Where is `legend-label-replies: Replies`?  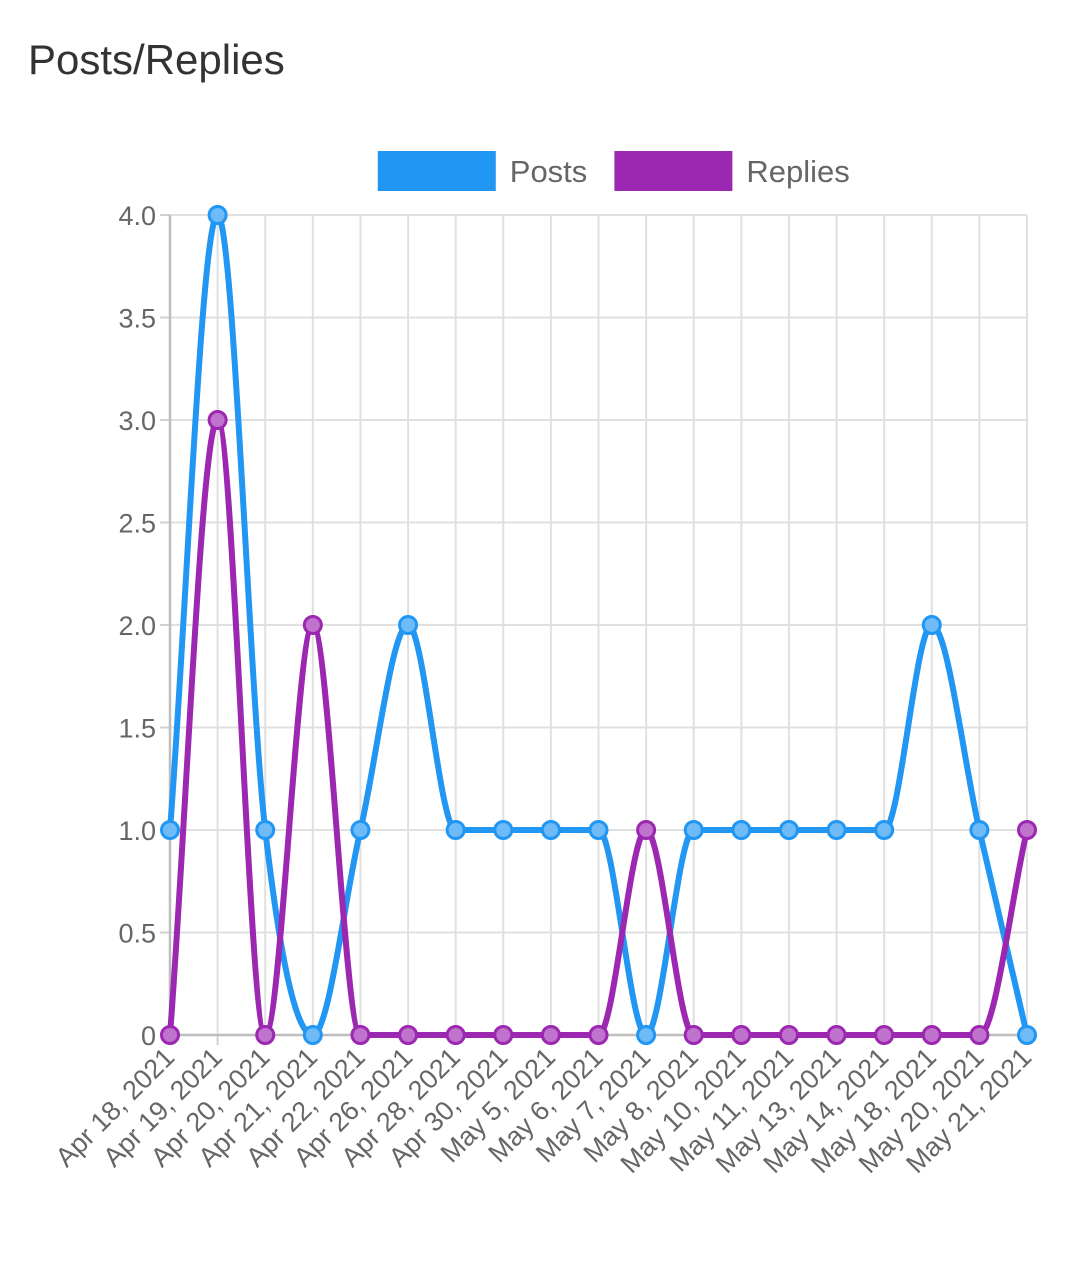
legend-label-replies: Replies is located at coordinates (797, 171).